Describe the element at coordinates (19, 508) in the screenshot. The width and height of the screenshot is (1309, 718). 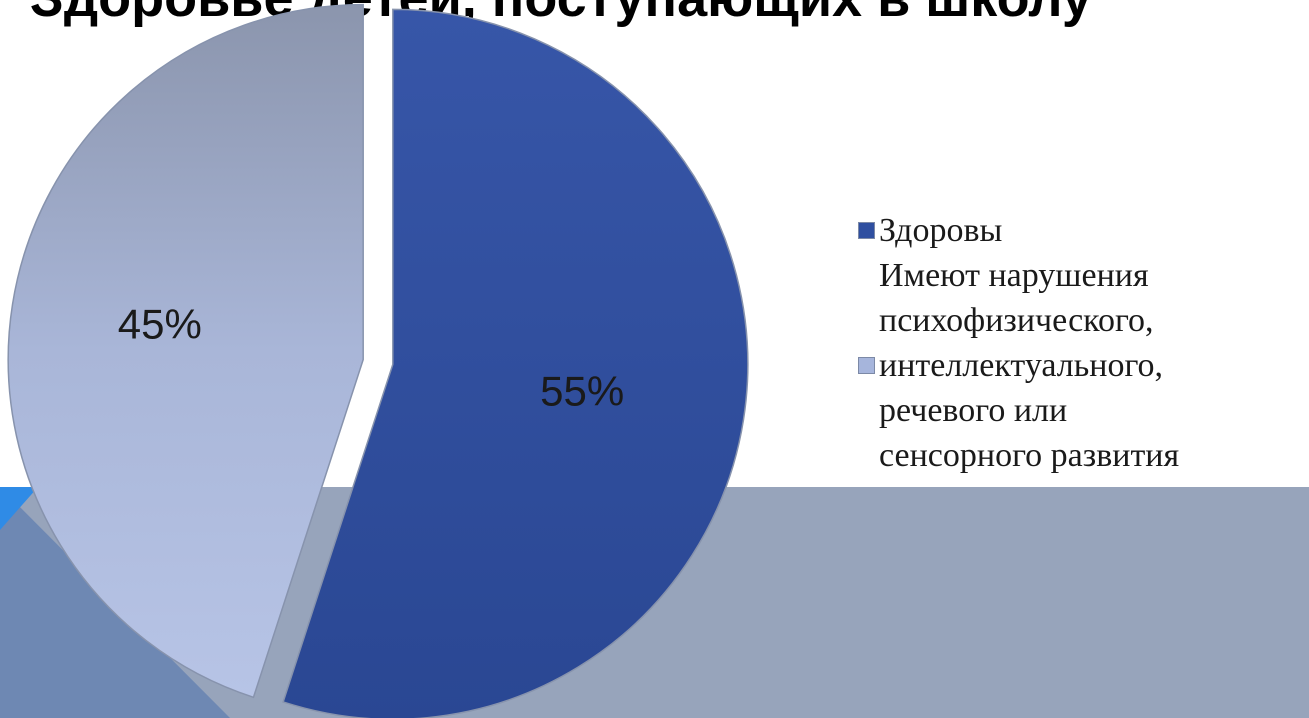
I see `accent-edge` at that location.